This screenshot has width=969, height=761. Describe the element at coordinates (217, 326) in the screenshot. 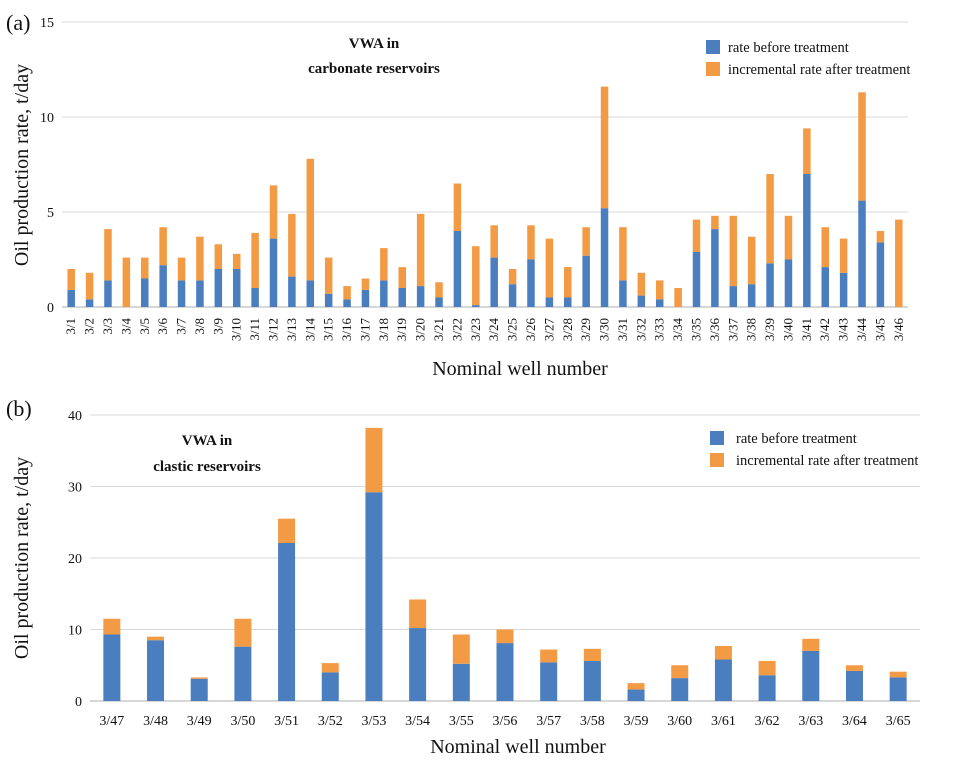

I see `panel-a-xtick-label: 3/9` at that location.